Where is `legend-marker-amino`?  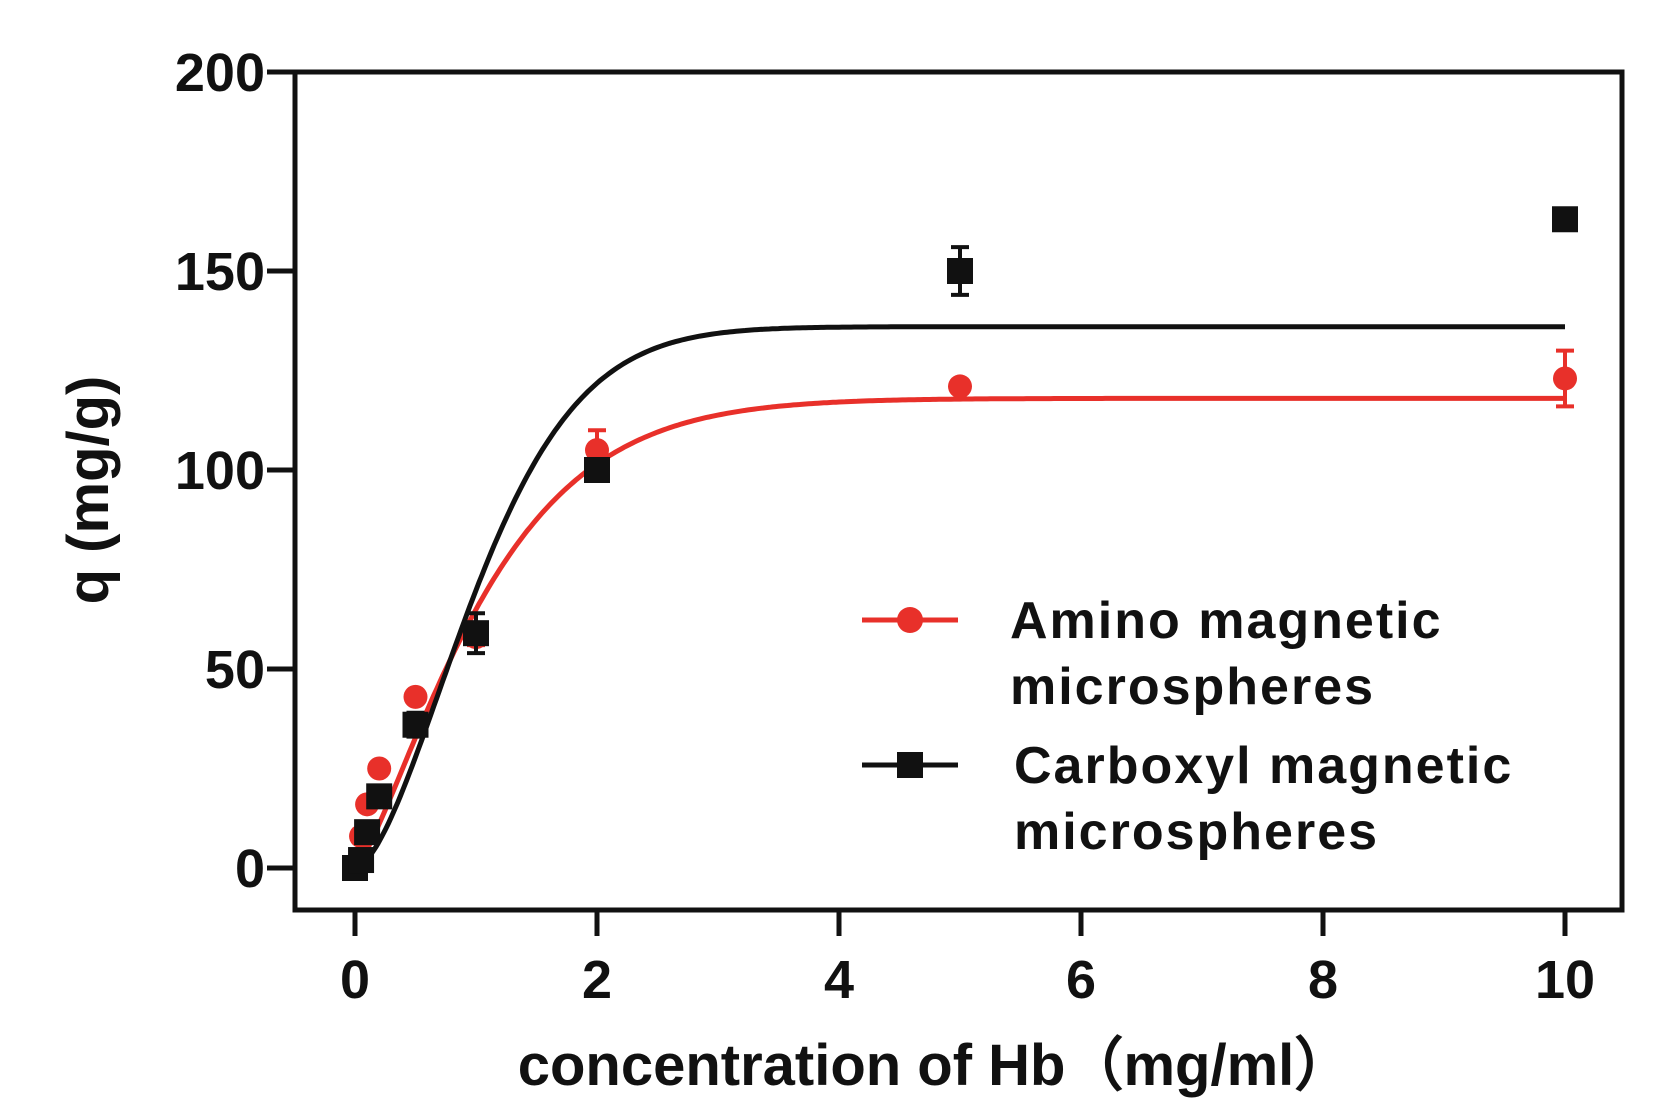 legend-marker-amino is located at coordinates (910, 620).